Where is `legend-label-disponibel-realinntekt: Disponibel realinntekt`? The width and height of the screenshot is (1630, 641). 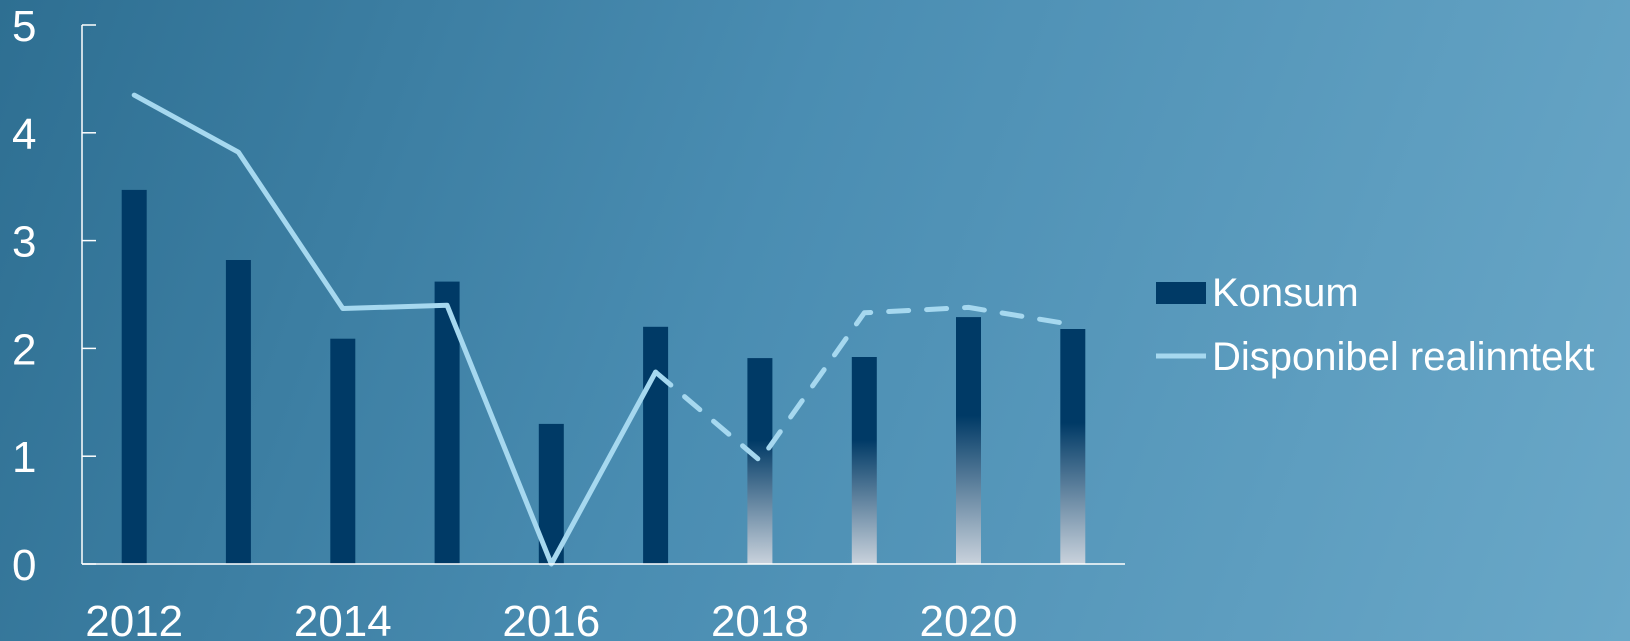
legend-label-disponibel-realinntekt: Disponibel realinntekt is located at coordinates (1403, 357).